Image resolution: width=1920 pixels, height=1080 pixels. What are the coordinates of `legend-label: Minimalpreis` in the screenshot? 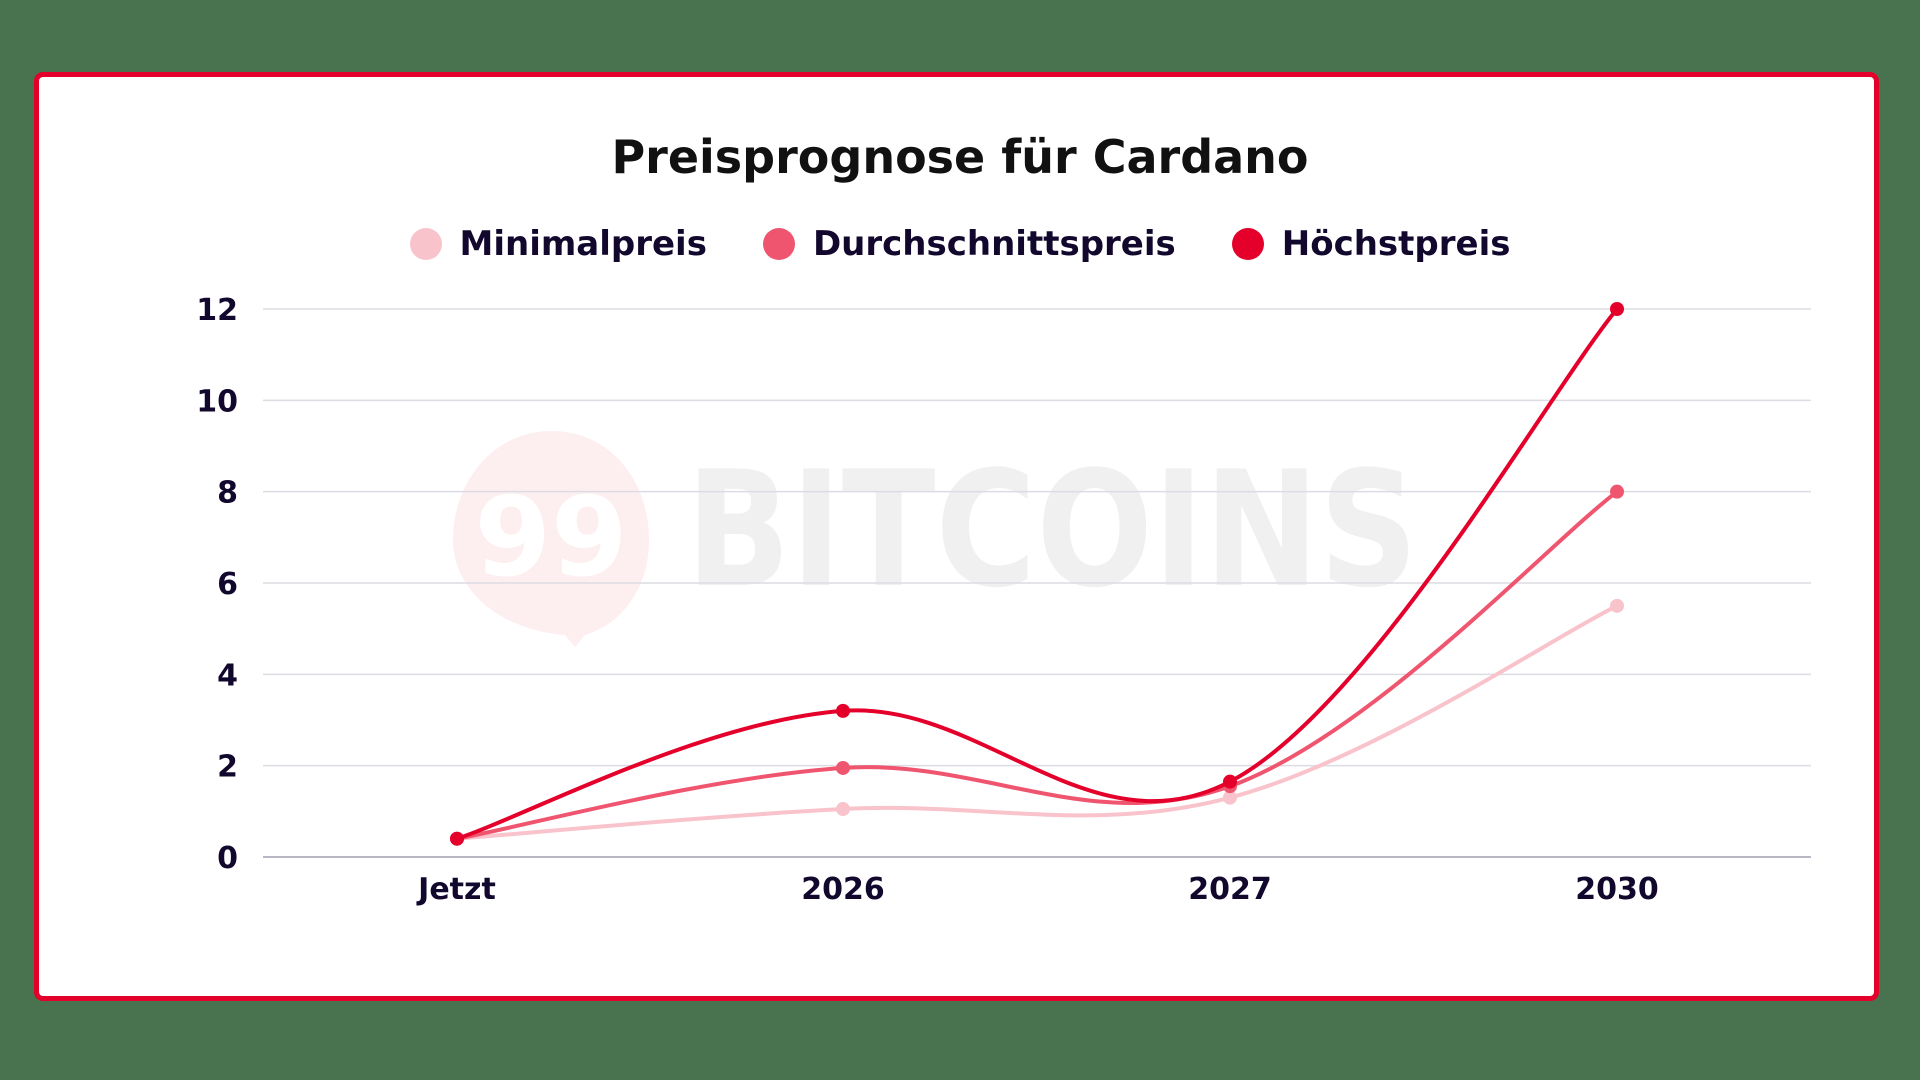 It's located at (583, 244).